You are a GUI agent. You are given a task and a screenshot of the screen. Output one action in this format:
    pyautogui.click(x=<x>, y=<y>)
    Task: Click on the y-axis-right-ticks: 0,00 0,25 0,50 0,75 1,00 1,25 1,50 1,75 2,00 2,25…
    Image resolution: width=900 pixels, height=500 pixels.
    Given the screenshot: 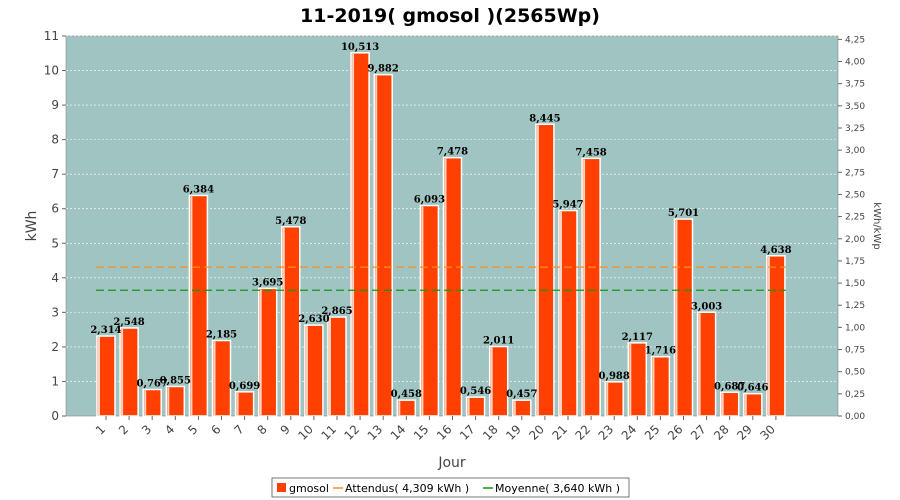 What is the action you would take?
    pyautogui.click(x=851, y=228)
    